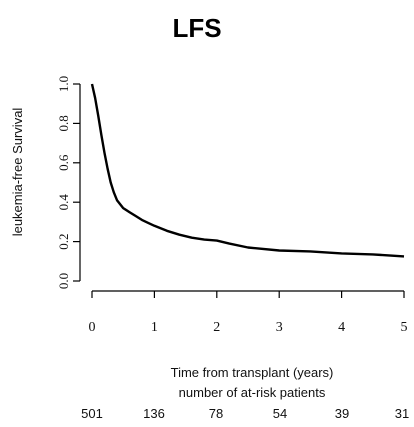 The height and width of the screenshot is (427, 414). I want to click on risk-table: 501 136 78 54 39 31, so click(245, 413).